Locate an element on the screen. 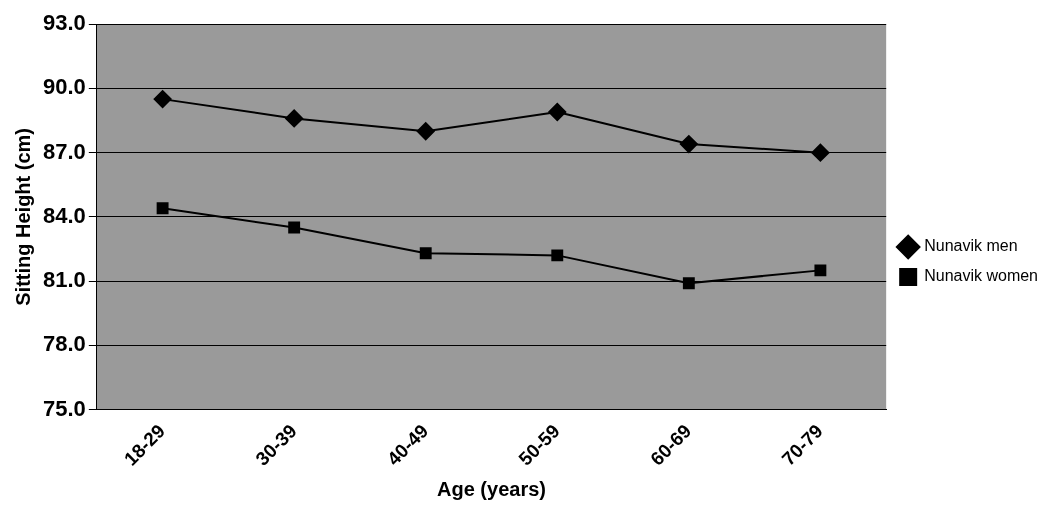 This screenshot has height=514, width=1060. y-tick-label: 84.0 is located at coordinates (64, 215).